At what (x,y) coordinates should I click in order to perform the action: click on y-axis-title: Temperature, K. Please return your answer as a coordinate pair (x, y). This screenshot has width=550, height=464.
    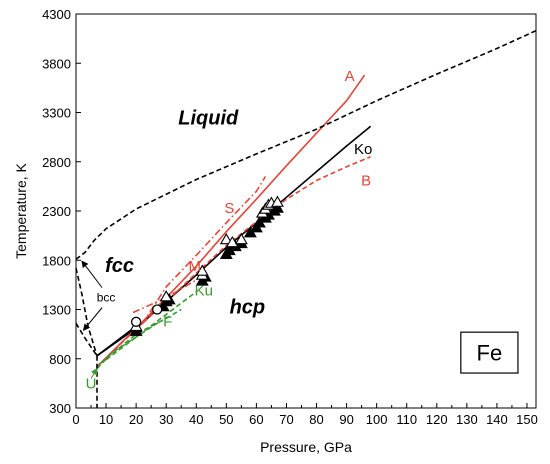
    Looking at the image, I should click on (21, 210).